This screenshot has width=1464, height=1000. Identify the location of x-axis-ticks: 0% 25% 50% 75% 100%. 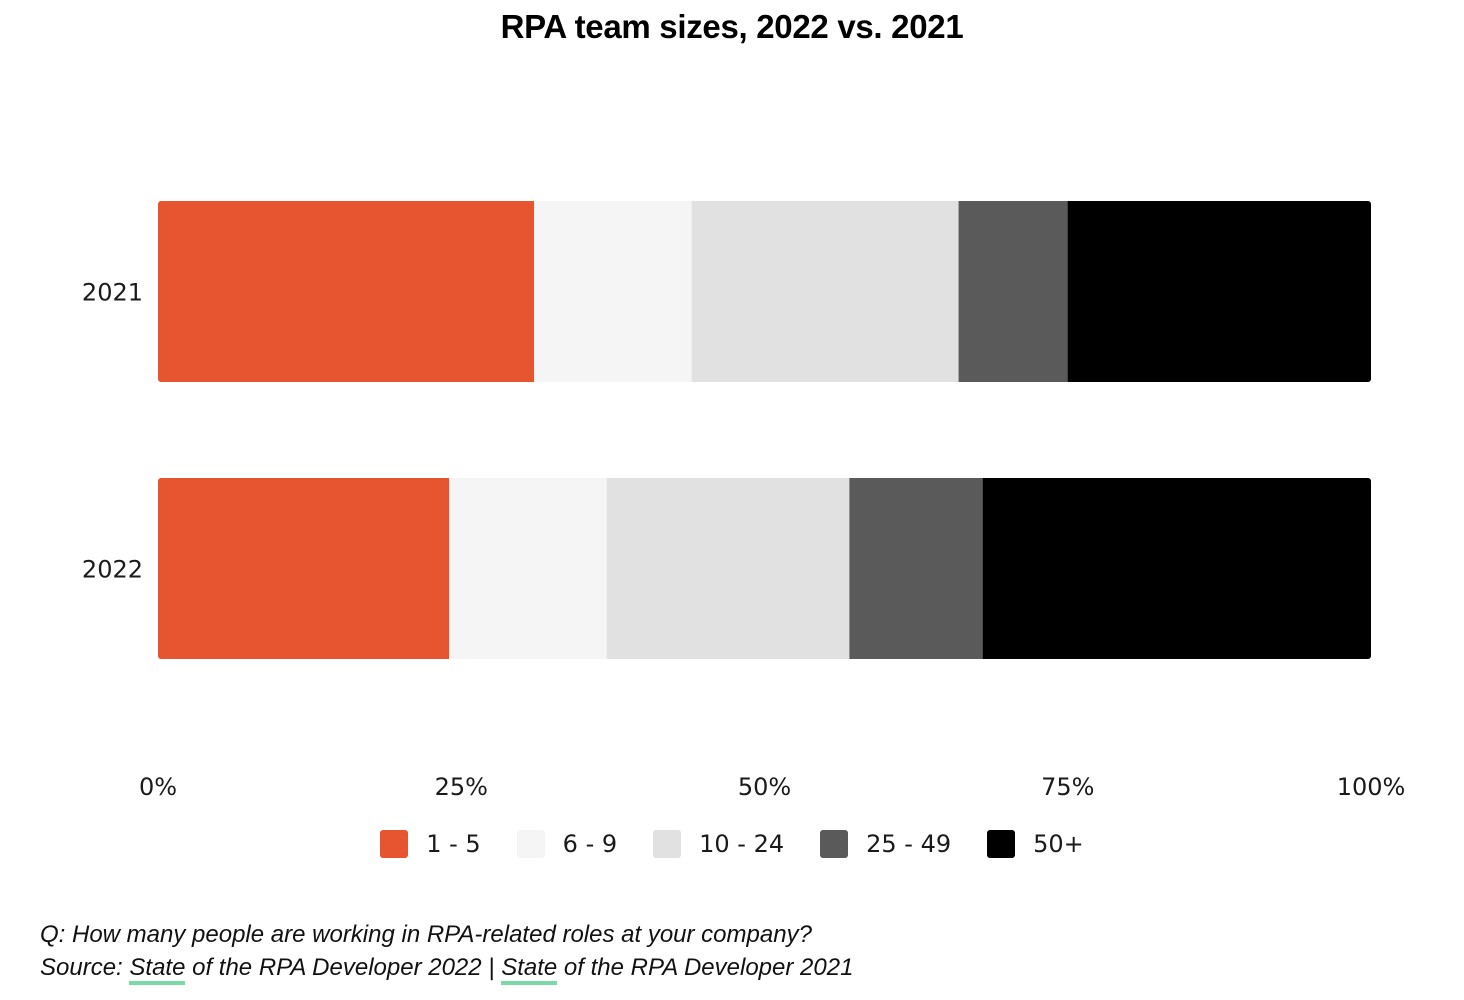
(772, 787).